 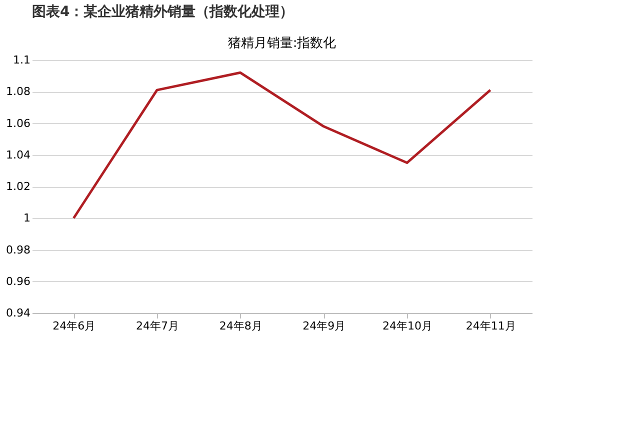 What do you see at coordinates (163, 12) in the screenshot?
I see `chart-title: 图表4：某企业猪精外销量（指数化处理）` at bounding box center [163, 12].